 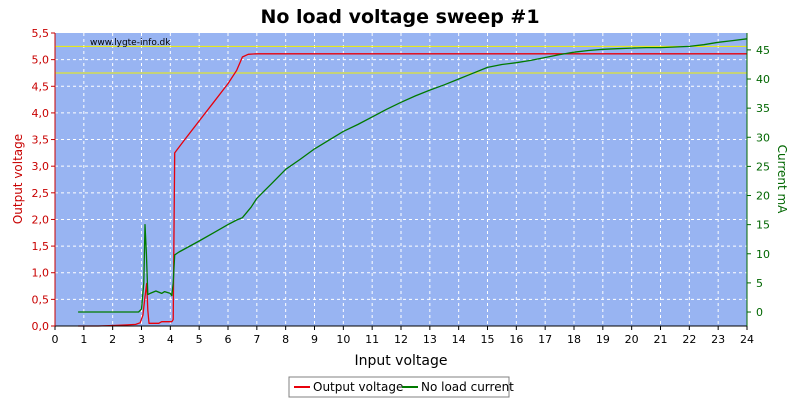 What do you see at coordinates (41, 326) in the screenshot?
I see `y-left-tick-label: 0,0` at bounding box center [41, 326].